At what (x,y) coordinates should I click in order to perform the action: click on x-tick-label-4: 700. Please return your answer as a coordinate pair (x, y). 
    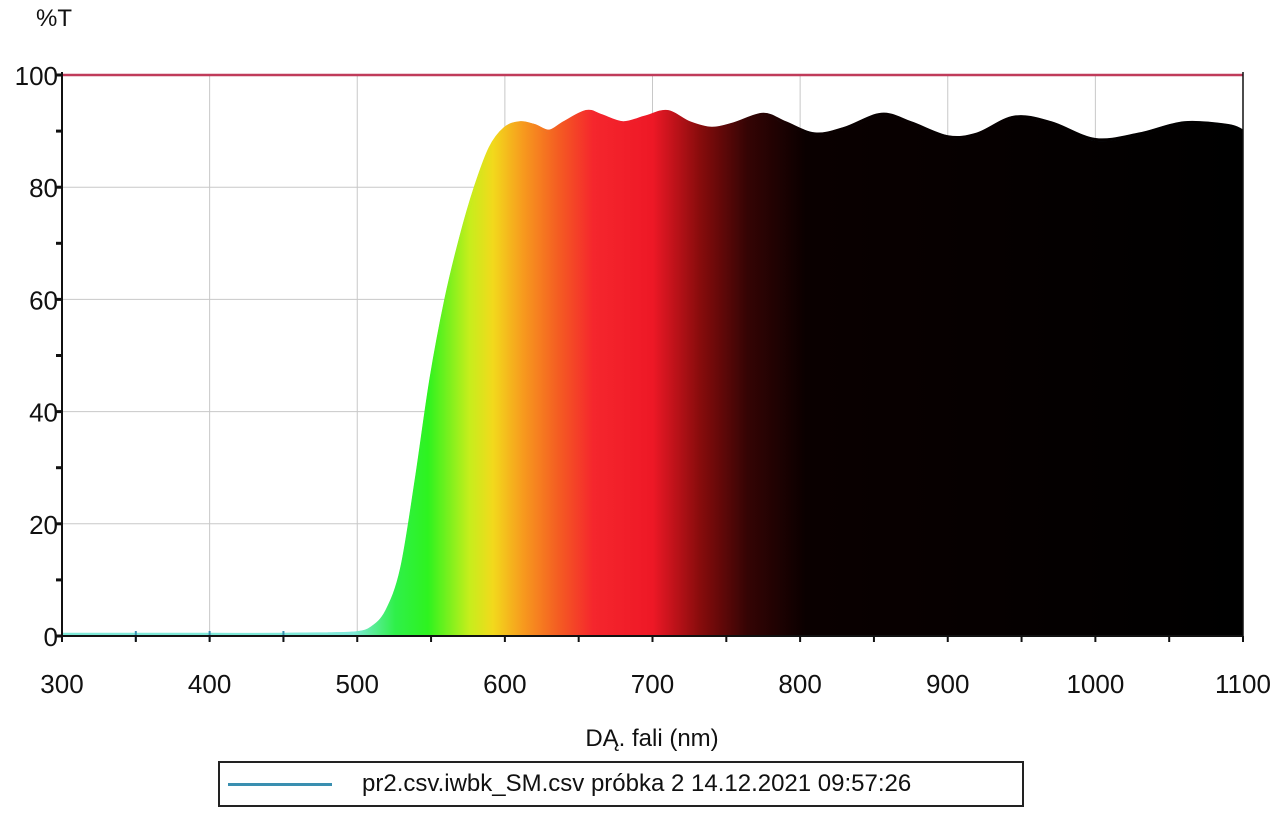
    Looking at the image, I should click on (652, 684).